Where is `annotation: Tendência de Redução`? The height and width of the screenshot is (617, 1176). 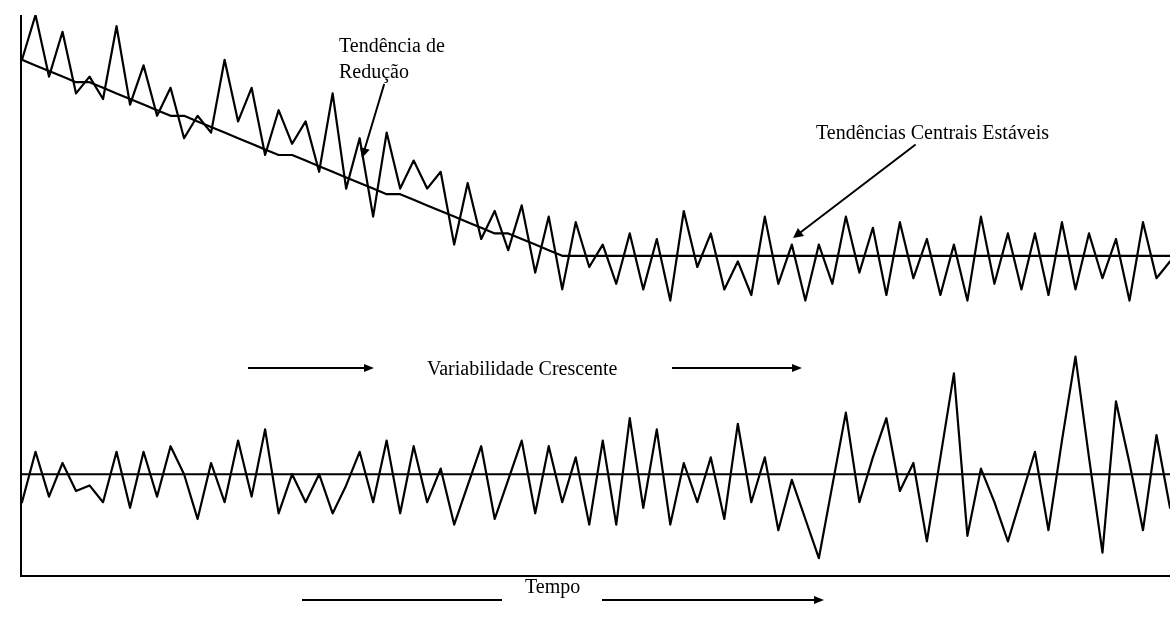
annotation: Tendência de Redução is located at coordinates (392, 58).